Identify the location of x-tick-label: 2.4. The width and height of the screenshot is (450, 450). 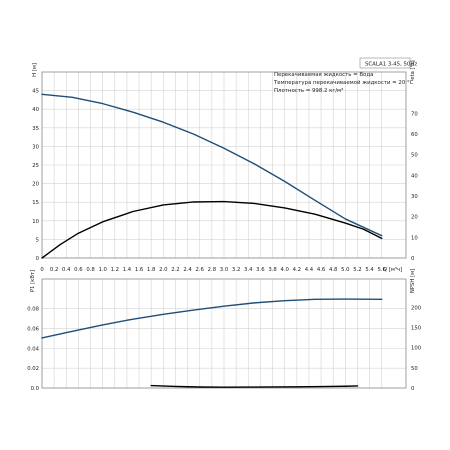
(187, 270).